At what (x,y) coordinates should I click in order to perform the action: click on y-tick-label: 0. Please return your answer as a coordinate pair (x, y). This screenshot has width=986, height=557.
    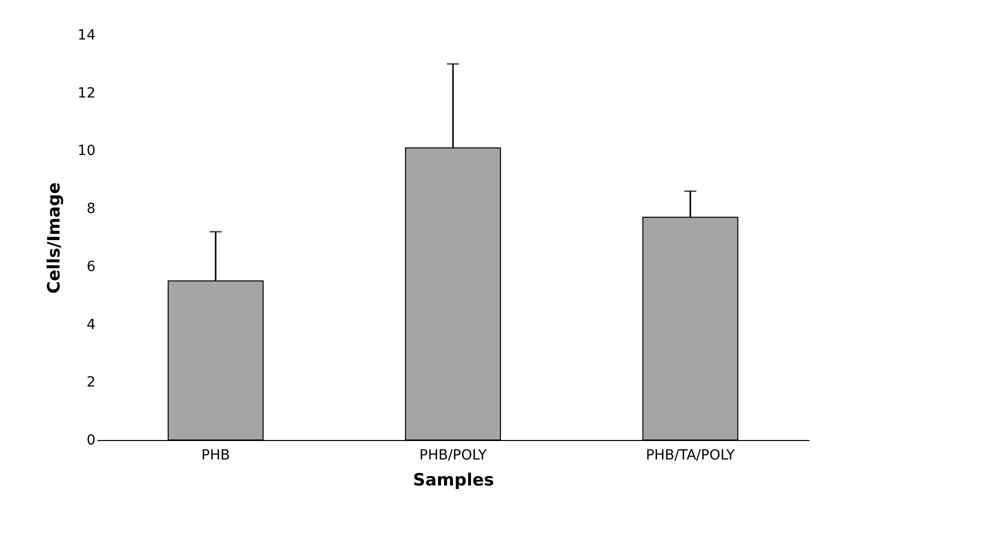
    Looking at the image, I should click on (91, 440).